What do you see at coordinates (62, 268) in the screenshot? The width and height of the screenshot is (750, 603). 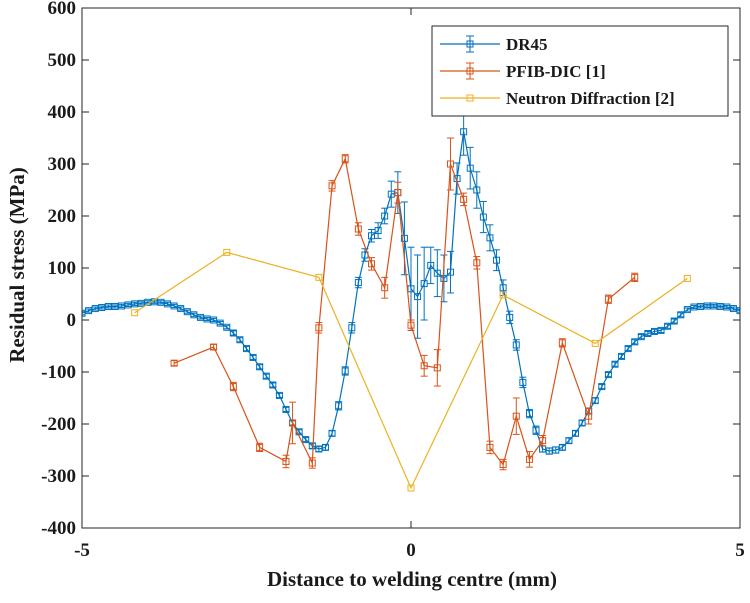 I see `y-tick-label: 100` at bounding box center [62, 268].